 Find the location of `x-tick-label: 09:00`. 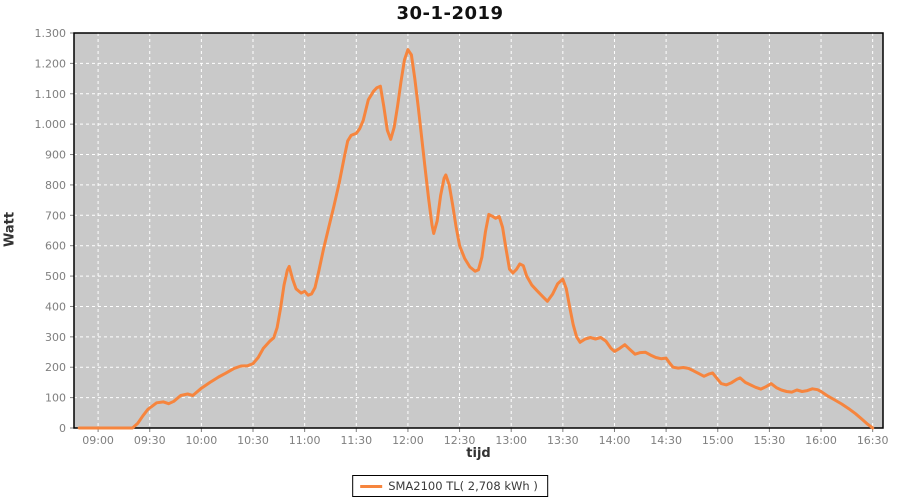

x-tick-label: 09:00 is located at coordinates (98, 440).